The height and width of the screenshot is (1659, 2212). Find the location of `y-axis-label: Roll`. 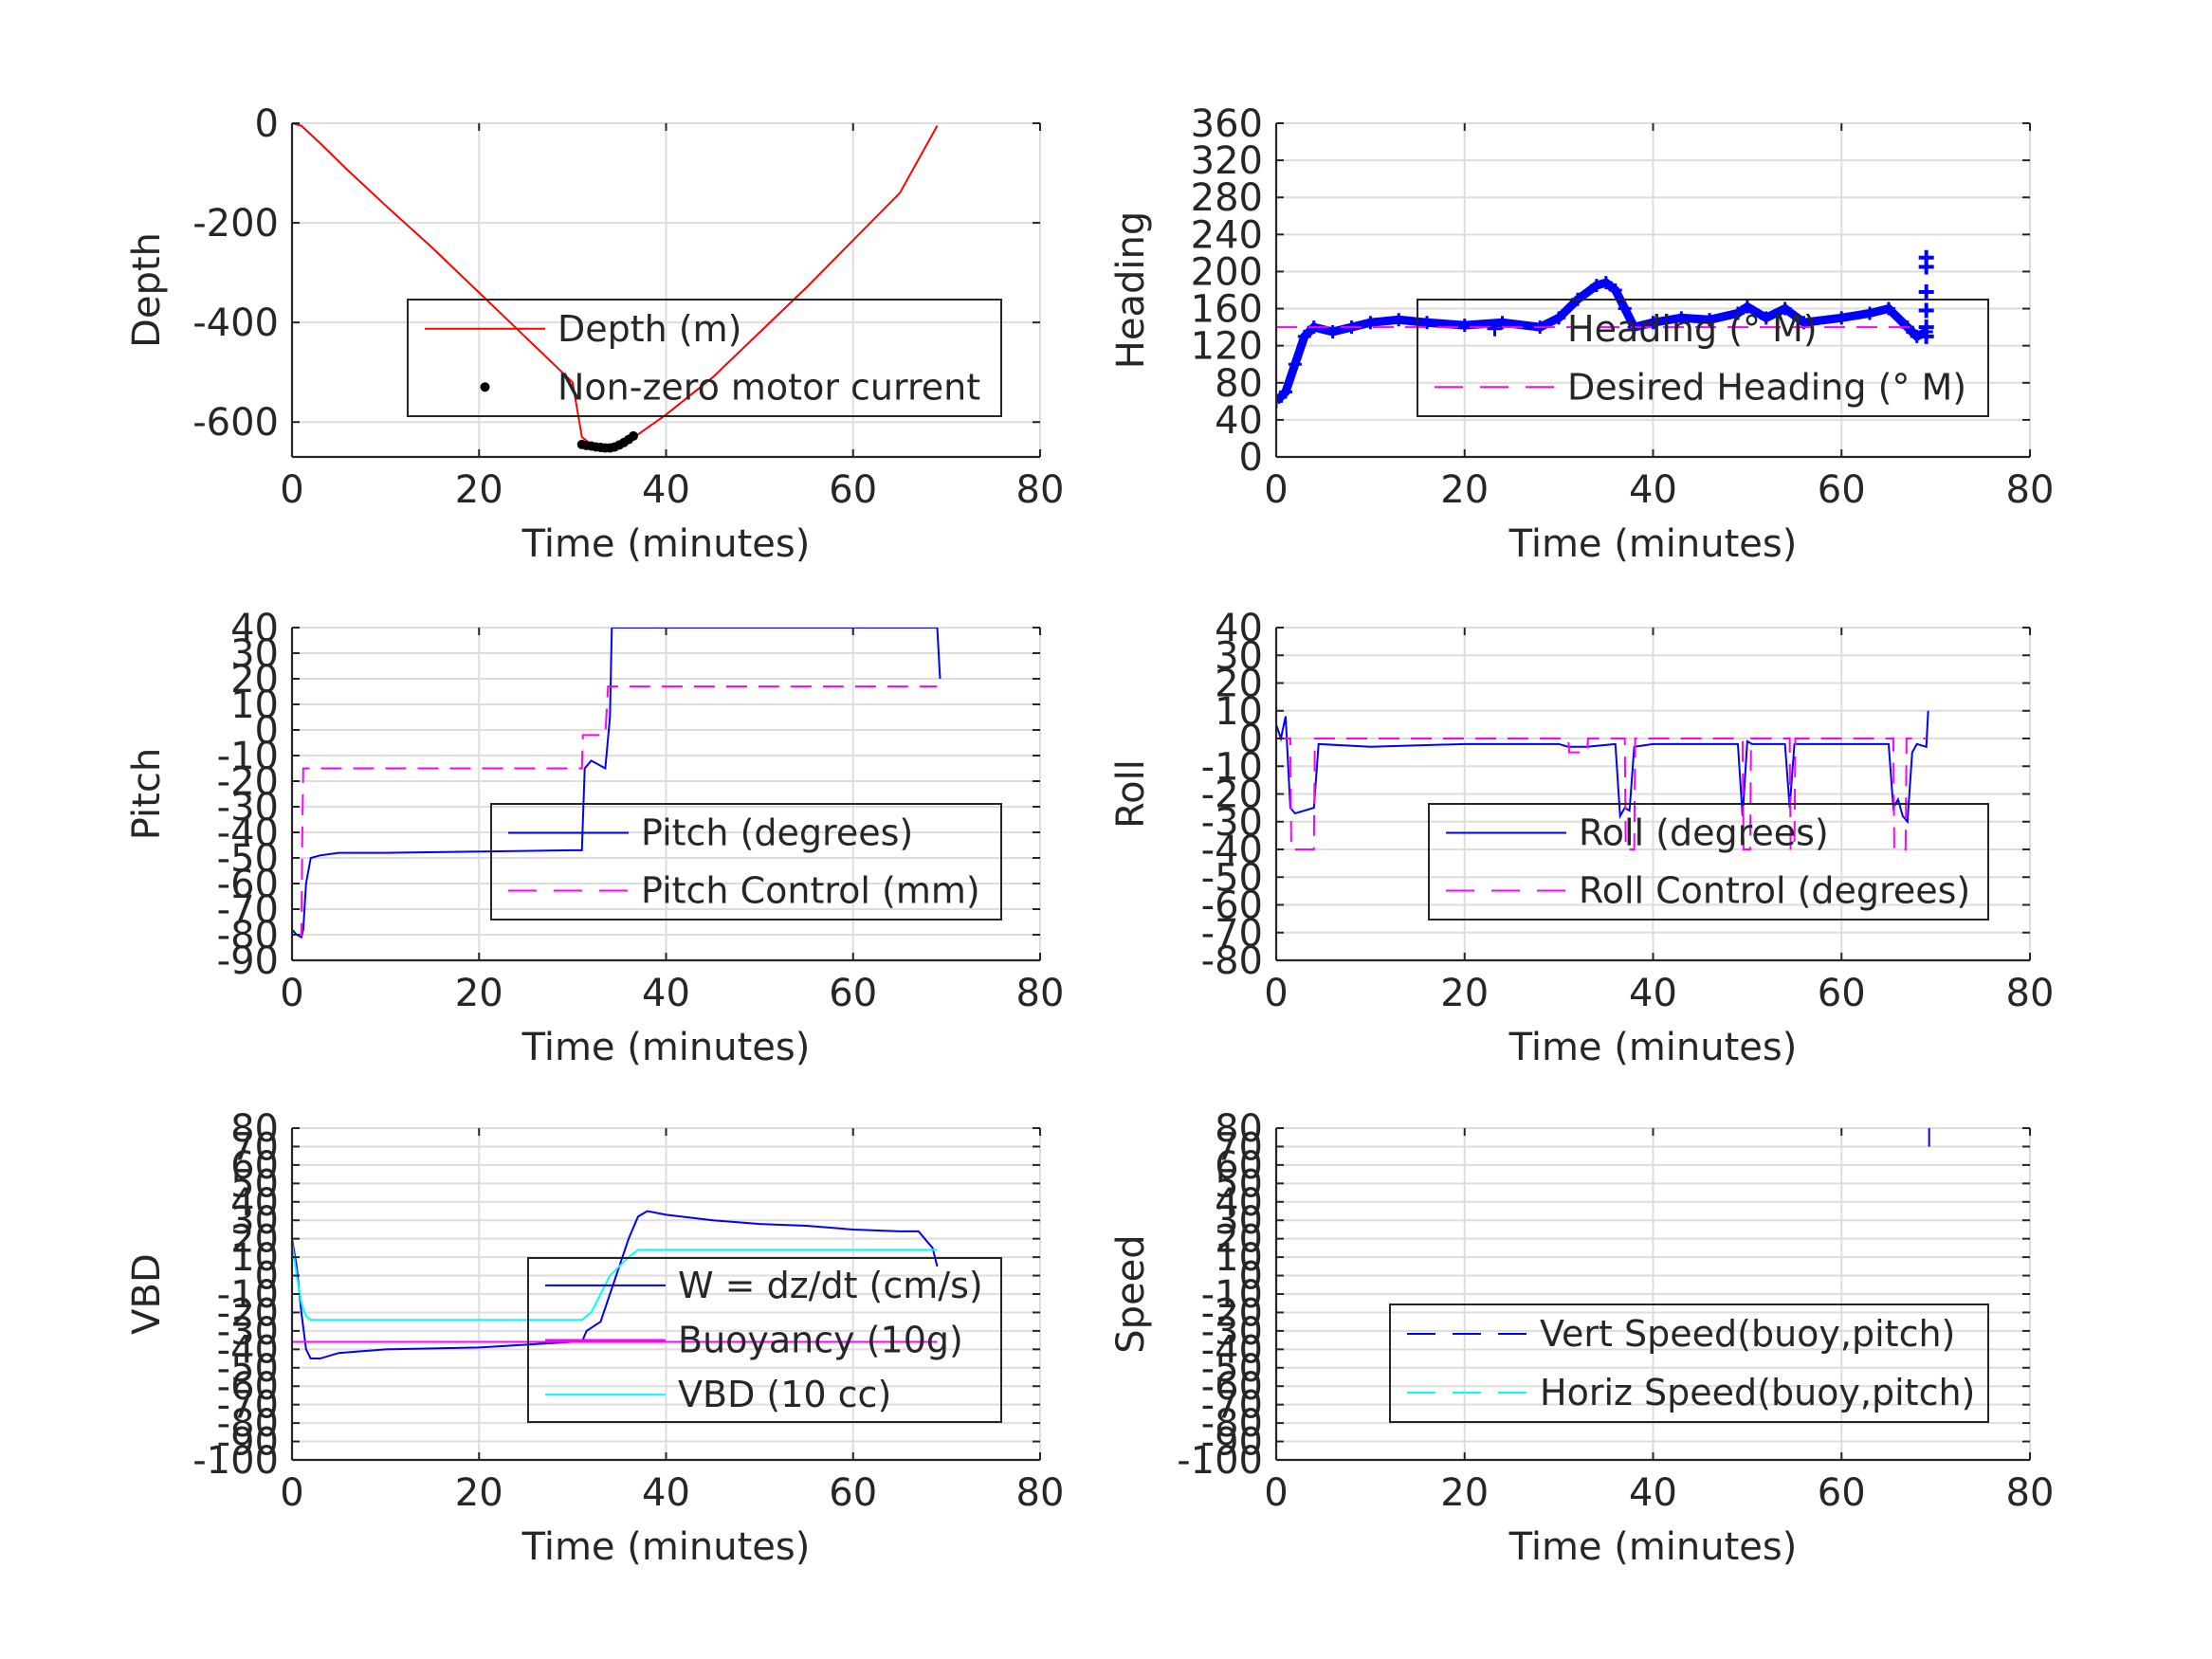

y-axis-label: Roll is located at coordinates (1131, 794).